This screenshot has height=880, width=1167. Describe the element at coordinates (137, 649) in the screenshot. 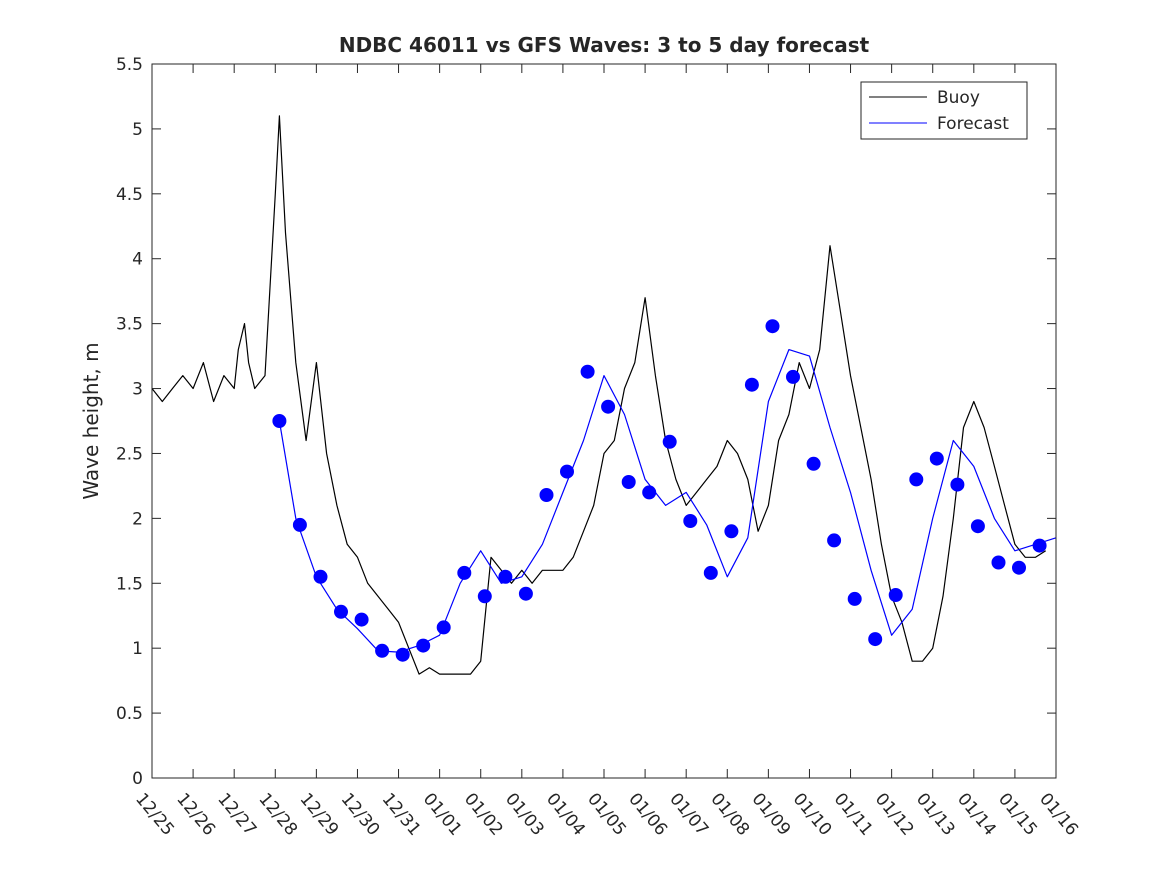

I see `y-tick-label: 1` at that location.